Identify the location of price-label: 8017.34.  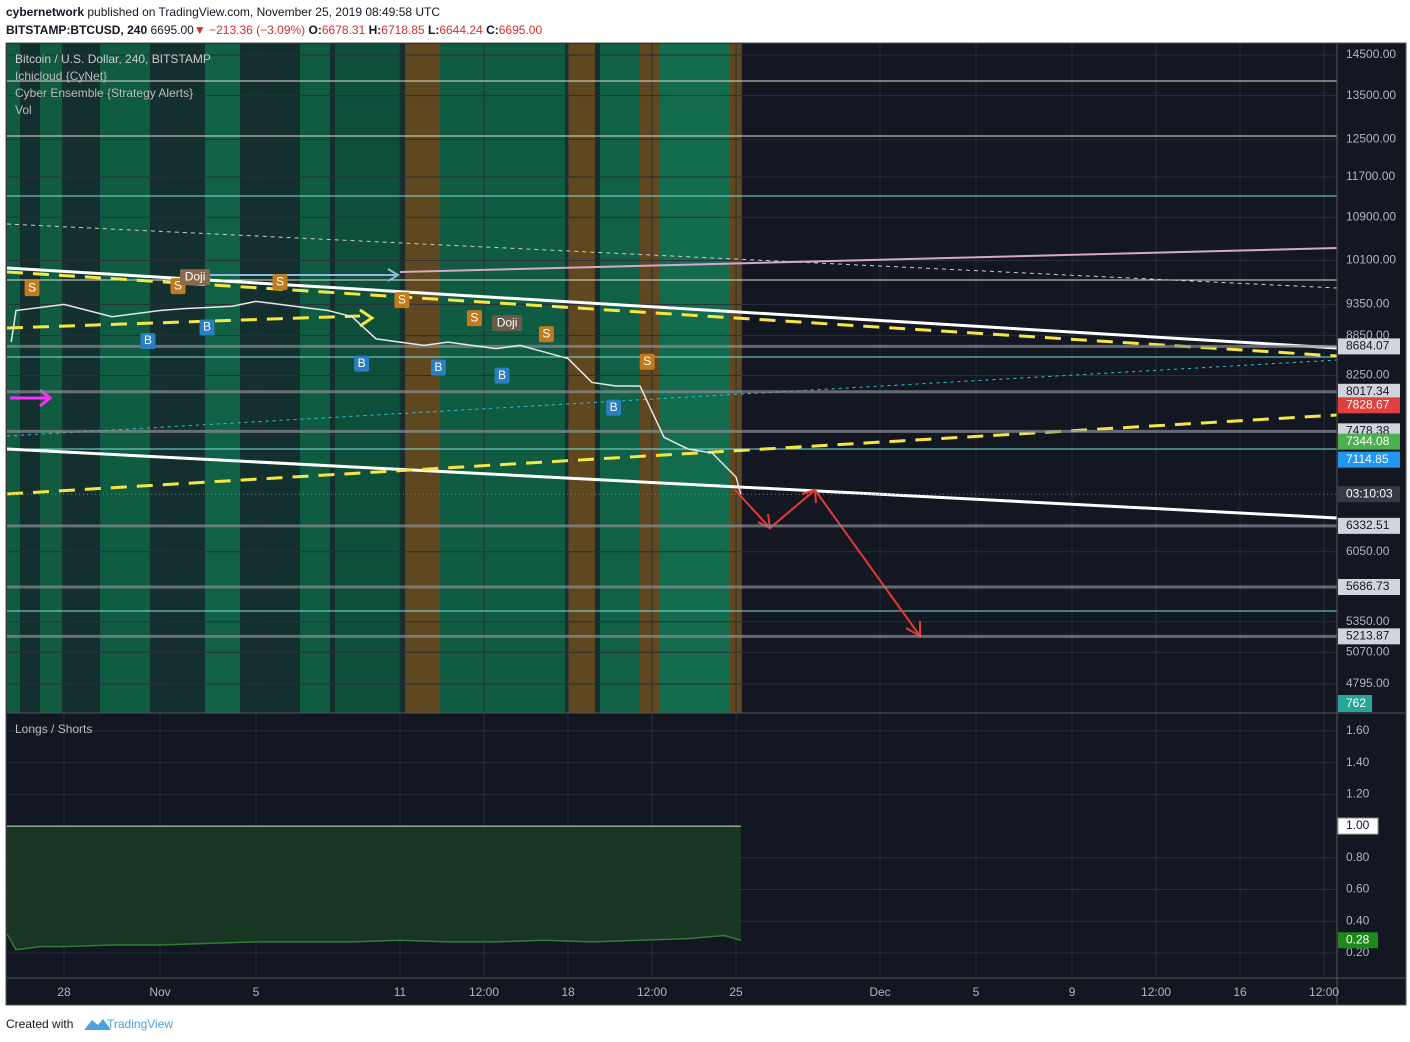
(1368, 391).